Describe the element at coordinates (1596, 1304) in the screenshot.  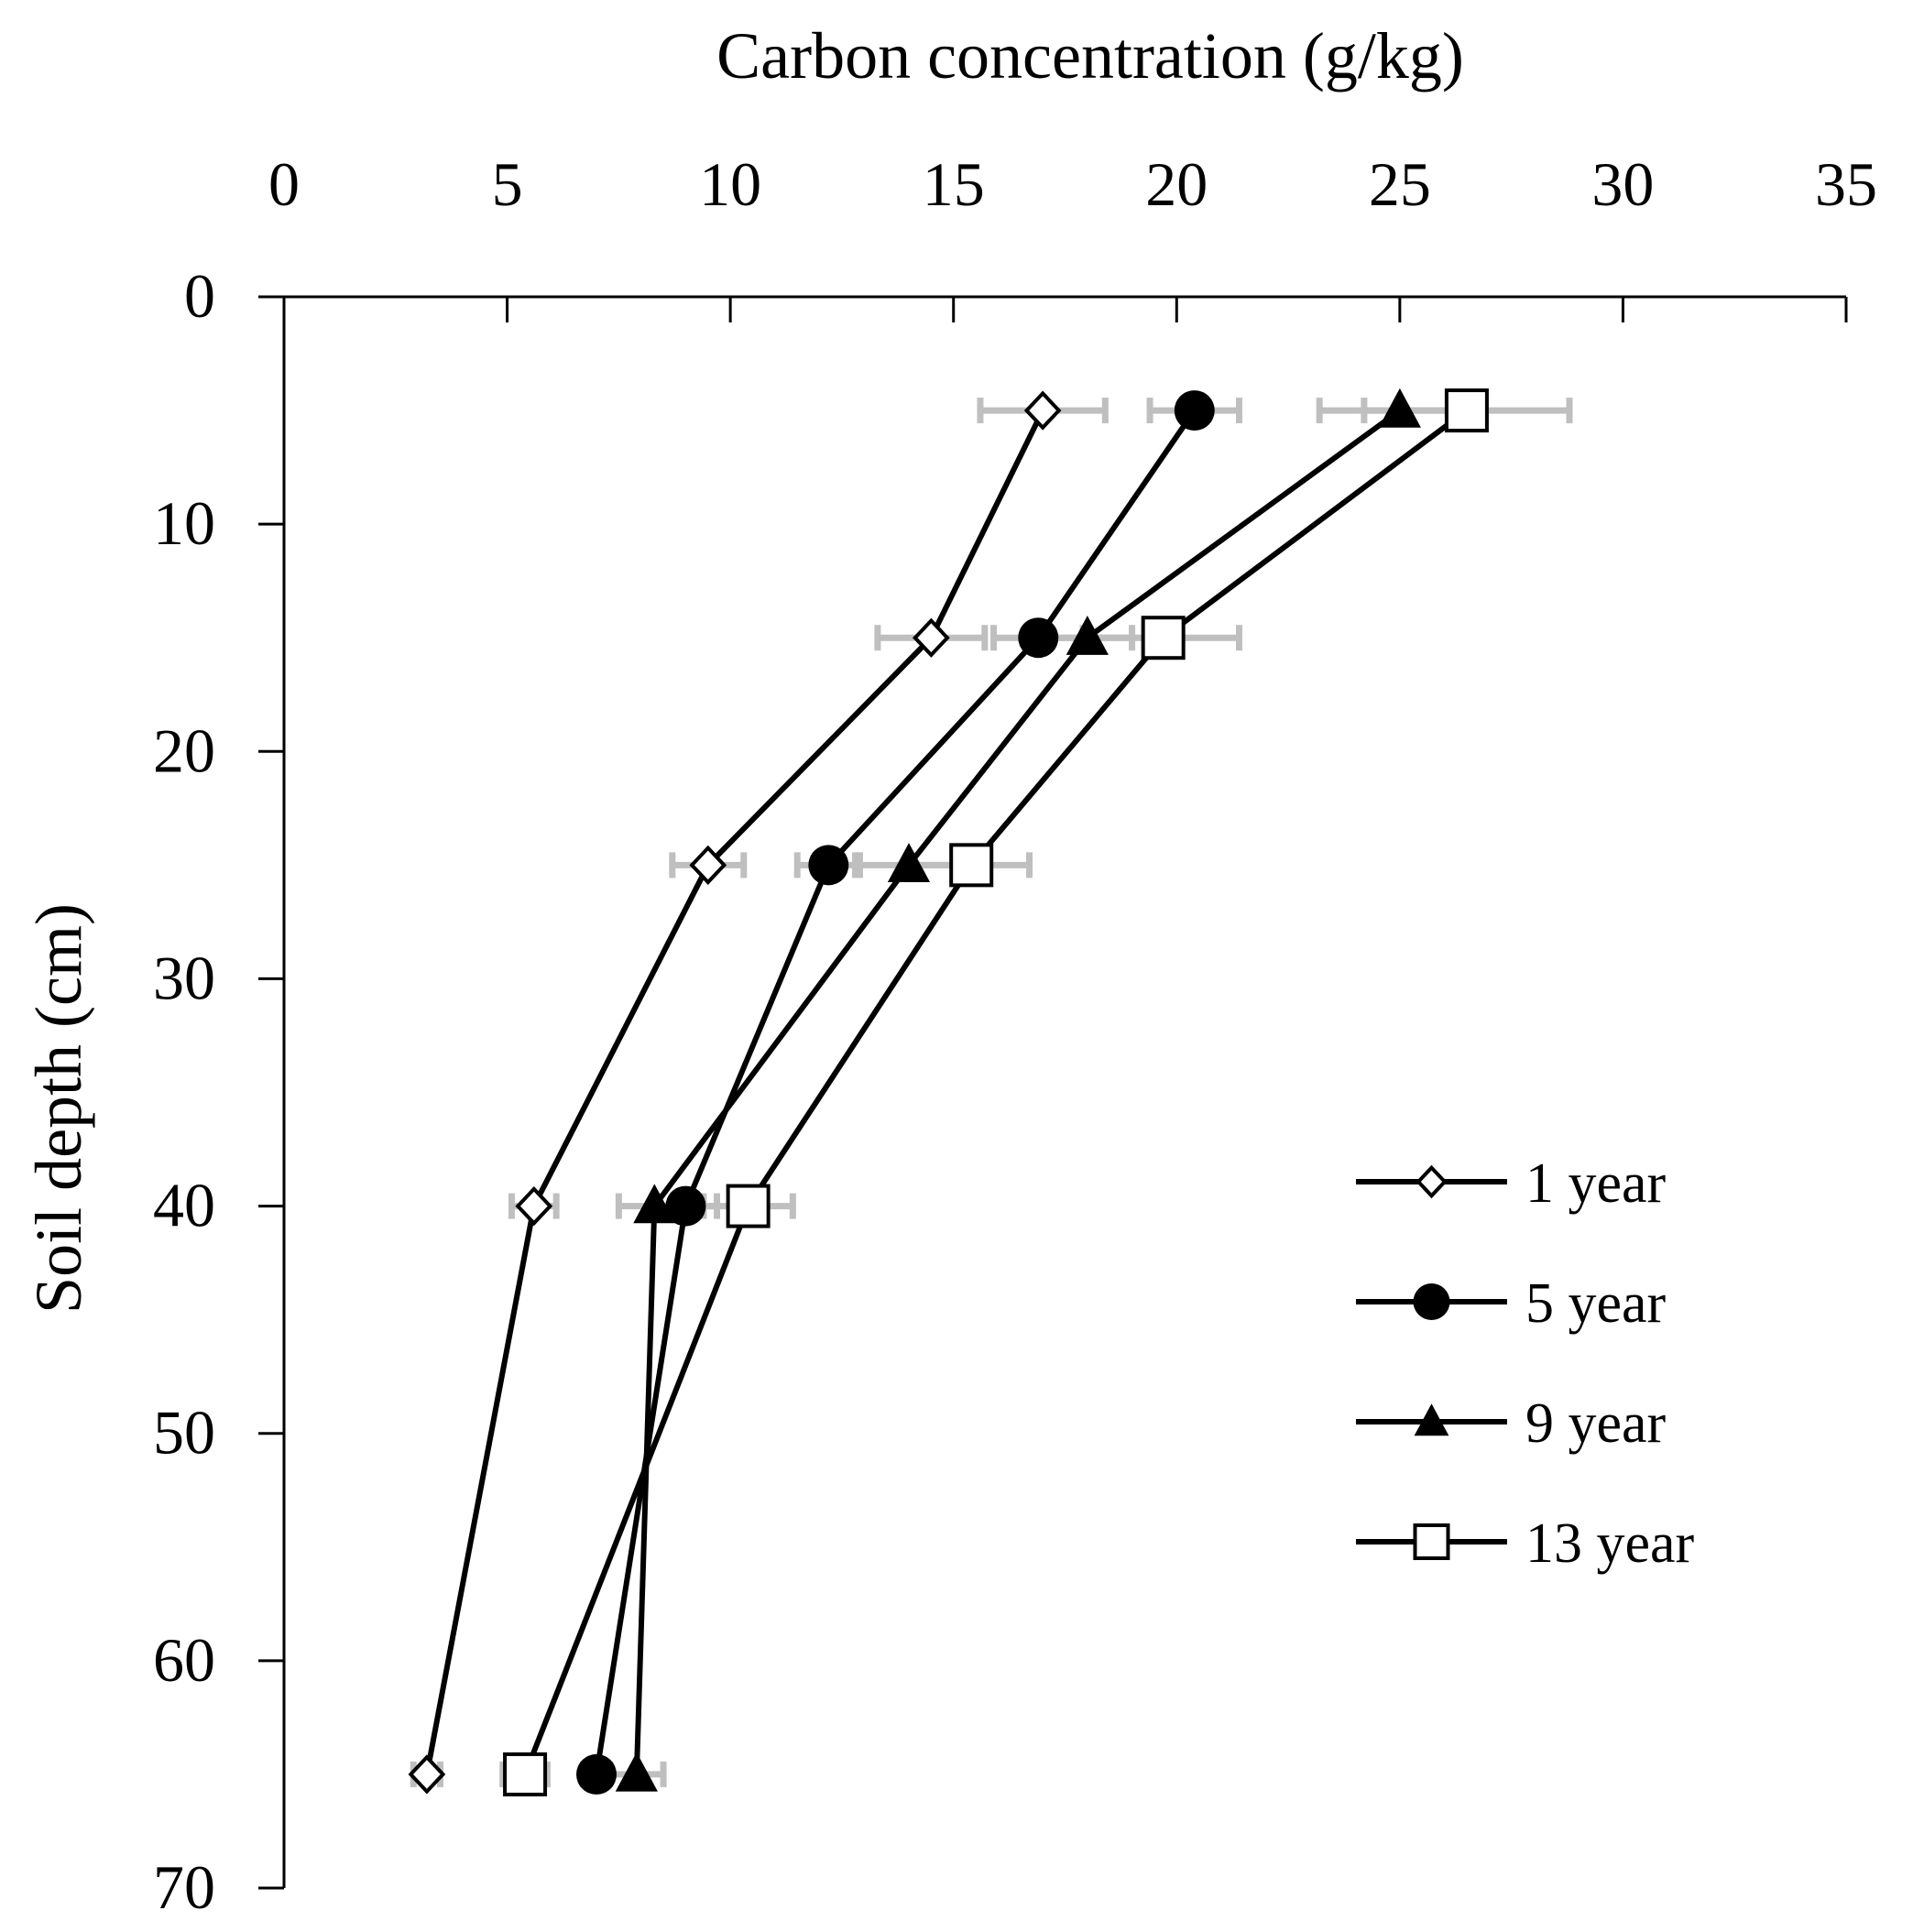
I see `legend-label: 5 year` at that location.